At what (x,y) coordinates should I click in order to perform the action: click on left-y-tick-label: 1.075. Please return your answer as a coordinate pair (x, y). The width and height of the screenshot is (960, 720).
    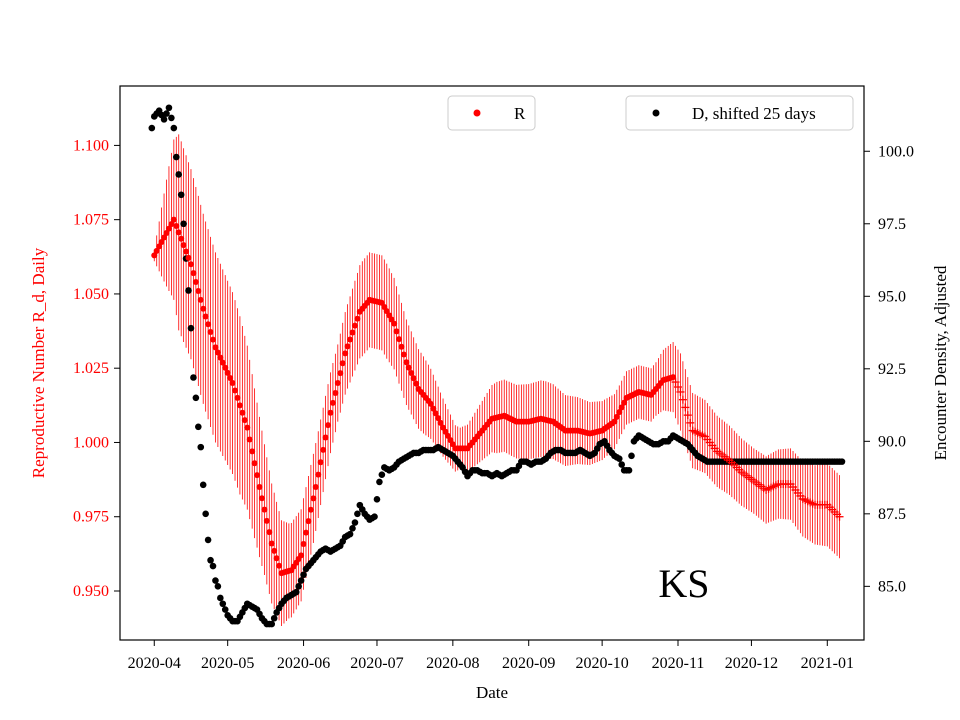
    Looking at the image, I should click on (91, 220).